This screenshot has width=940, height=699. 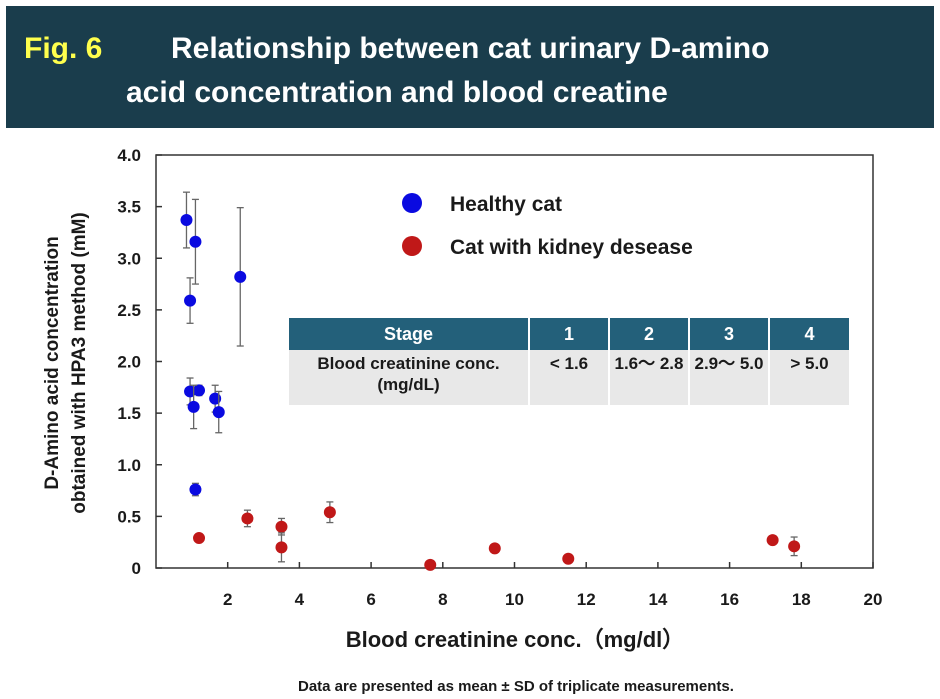 What do you see at coordinates (412, 203) in the screenshot?
I see `legend-healthy-marker` at bounding box center [412, 203].